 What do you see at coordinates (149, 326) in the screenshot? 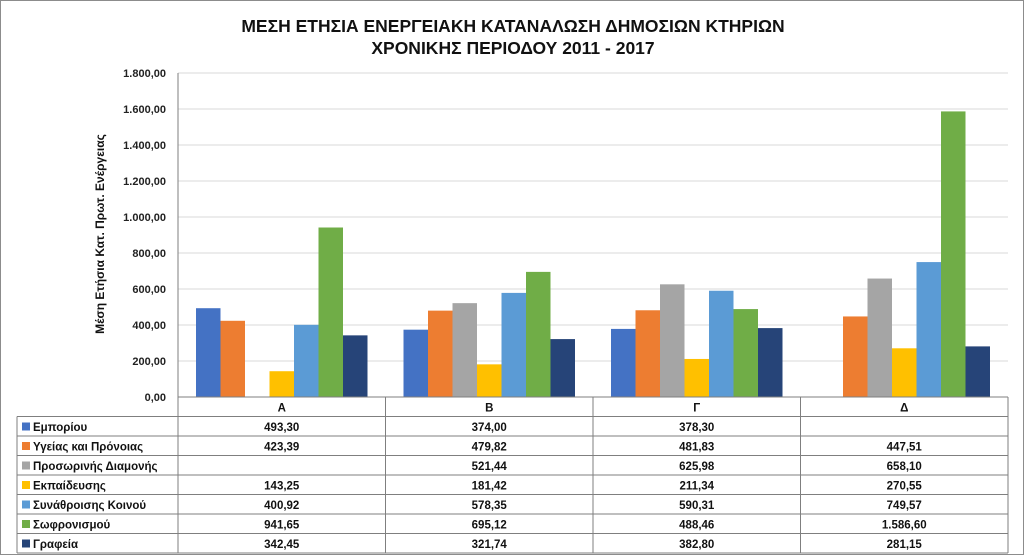
I see `y-tick-label: 400,00` at bounding box center [149, 326].